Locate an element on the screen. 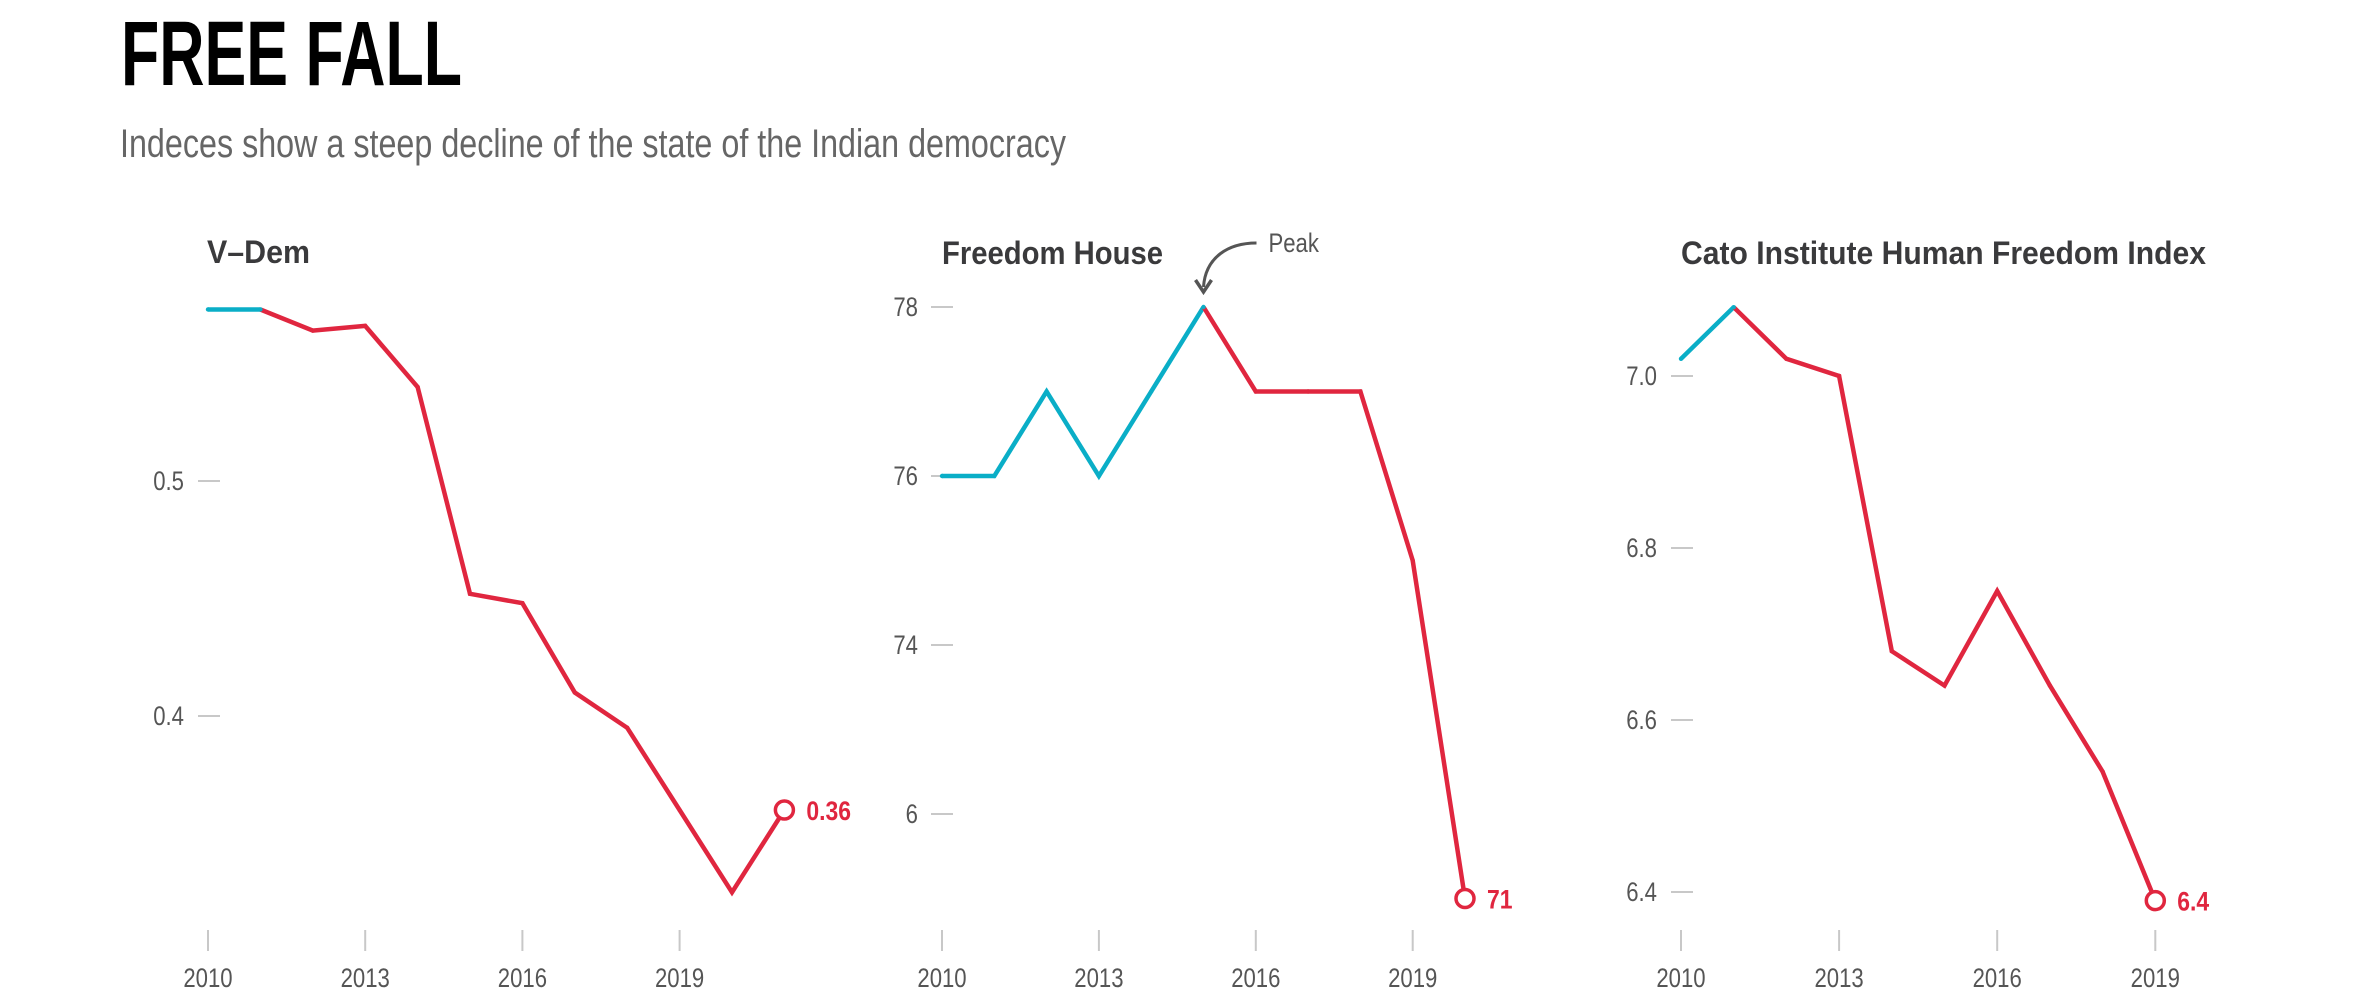  y-tick-label: 0.5 is located at coordinates (168, 482).